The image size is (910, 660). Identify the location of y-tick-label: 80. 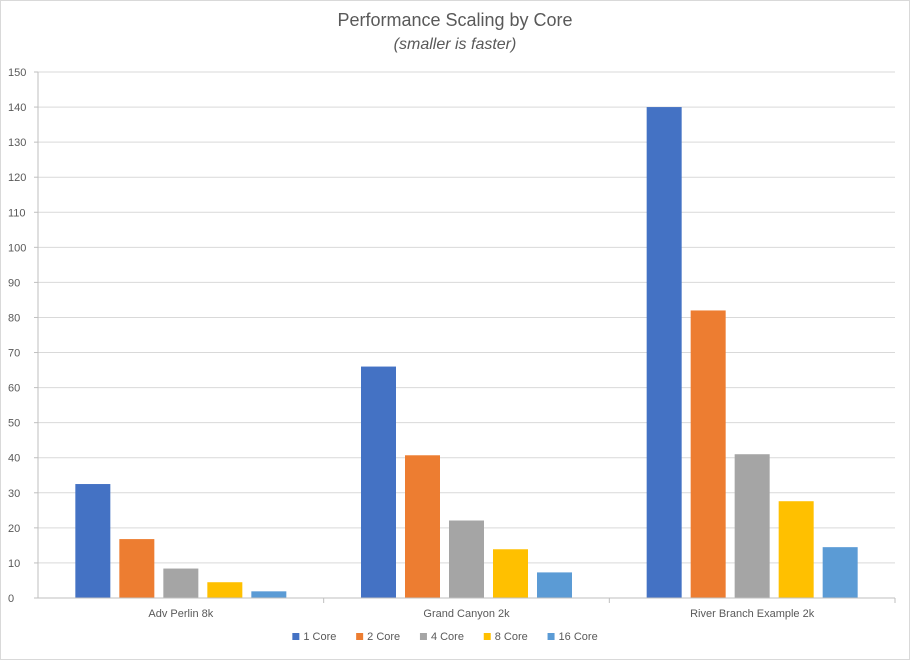
(14, 318).